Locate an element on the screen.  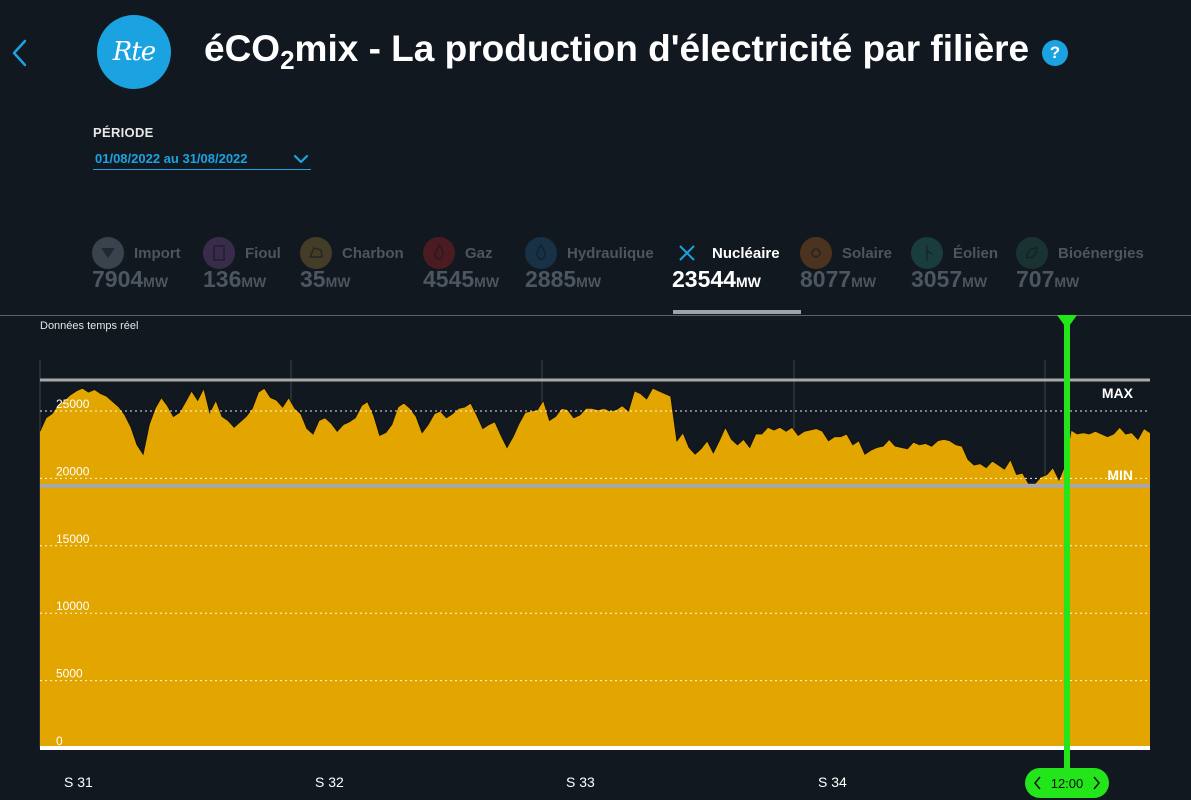
source-header: Charbon is located at coordinates (352, 253).